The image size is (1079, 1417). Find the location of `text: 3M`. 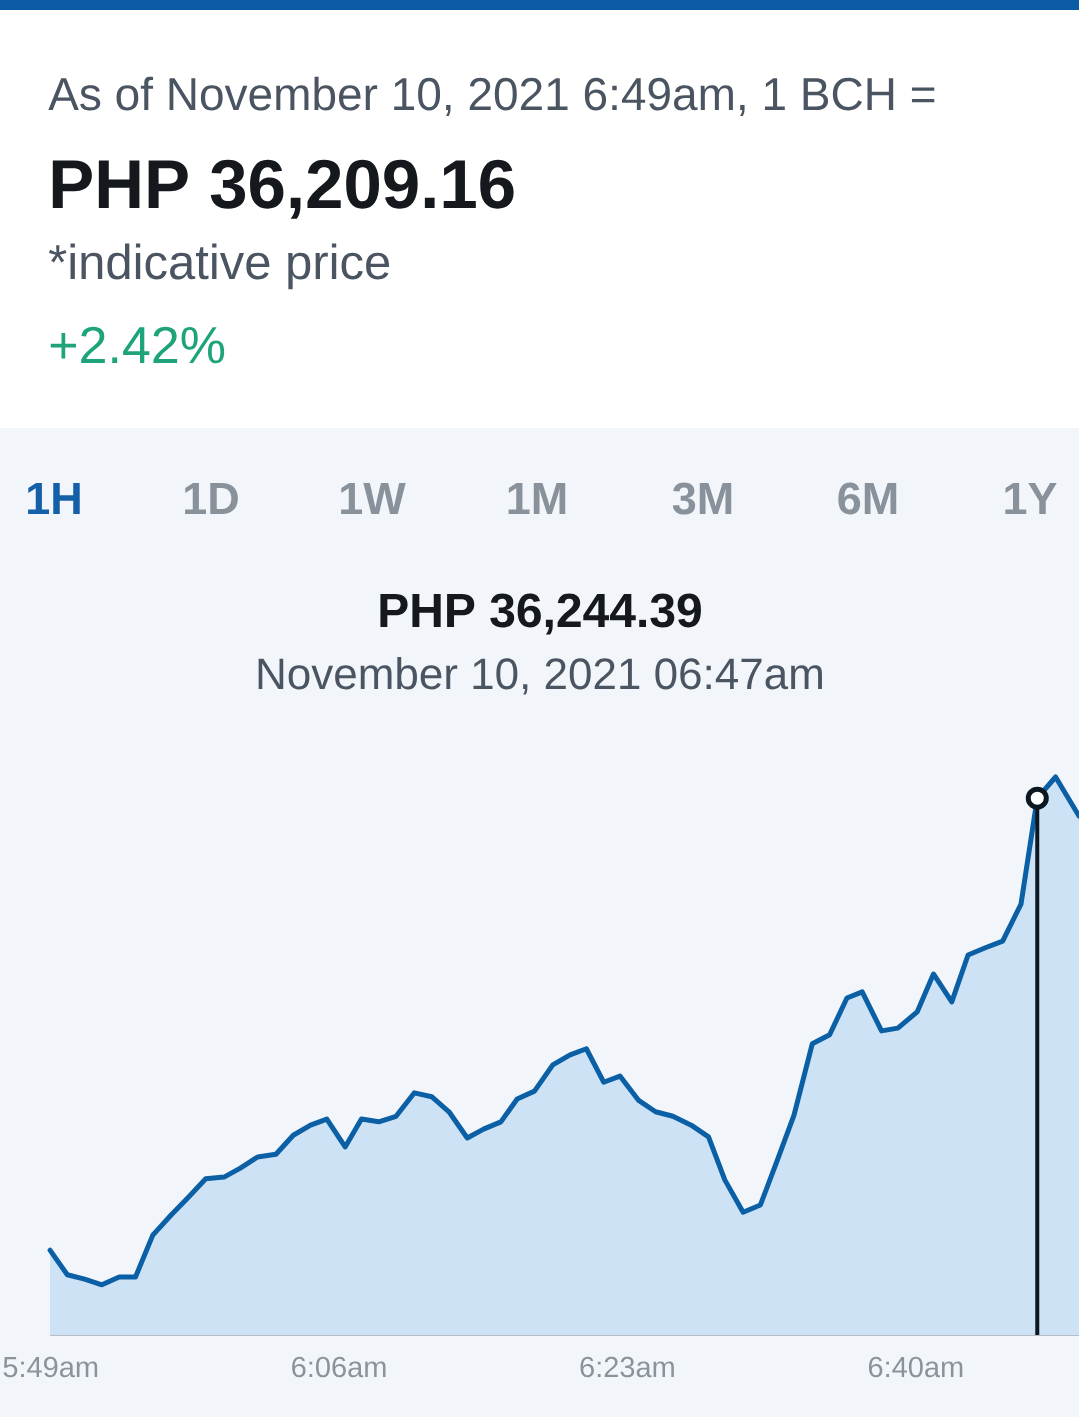

text: 3M is located at coordinates (702, 498).